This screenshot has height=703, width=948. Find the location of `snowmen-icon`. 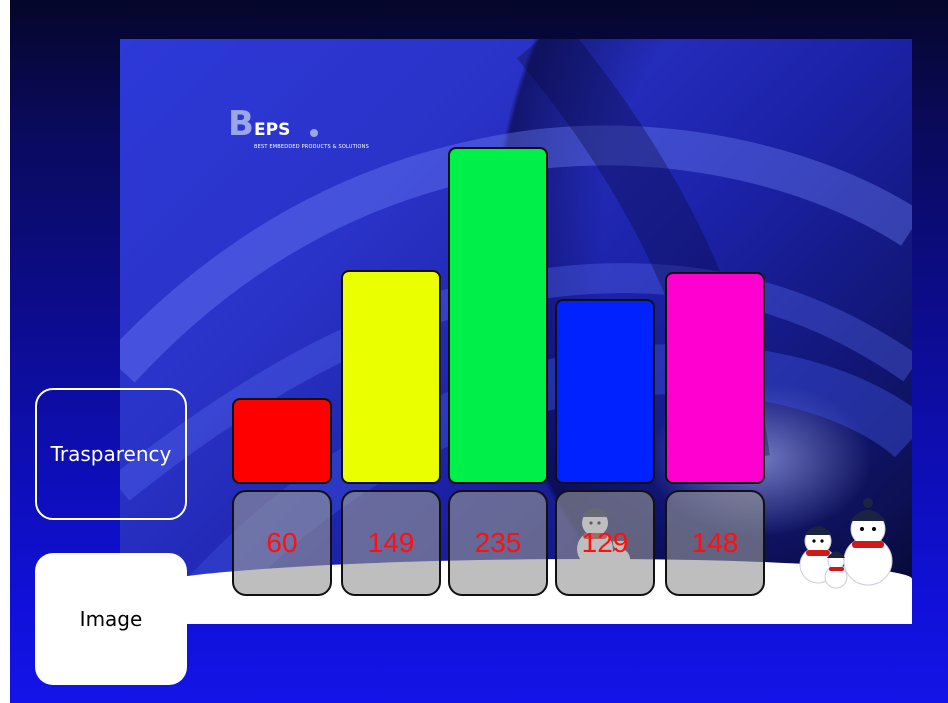

snowmen-icon is located at coordinates (846, 543).